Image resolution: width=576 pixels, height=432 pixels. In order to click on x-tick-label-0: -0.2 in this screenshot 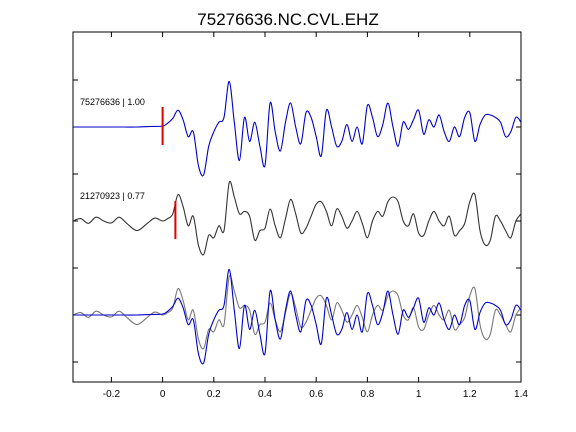, I will do `click(112, 394)`.